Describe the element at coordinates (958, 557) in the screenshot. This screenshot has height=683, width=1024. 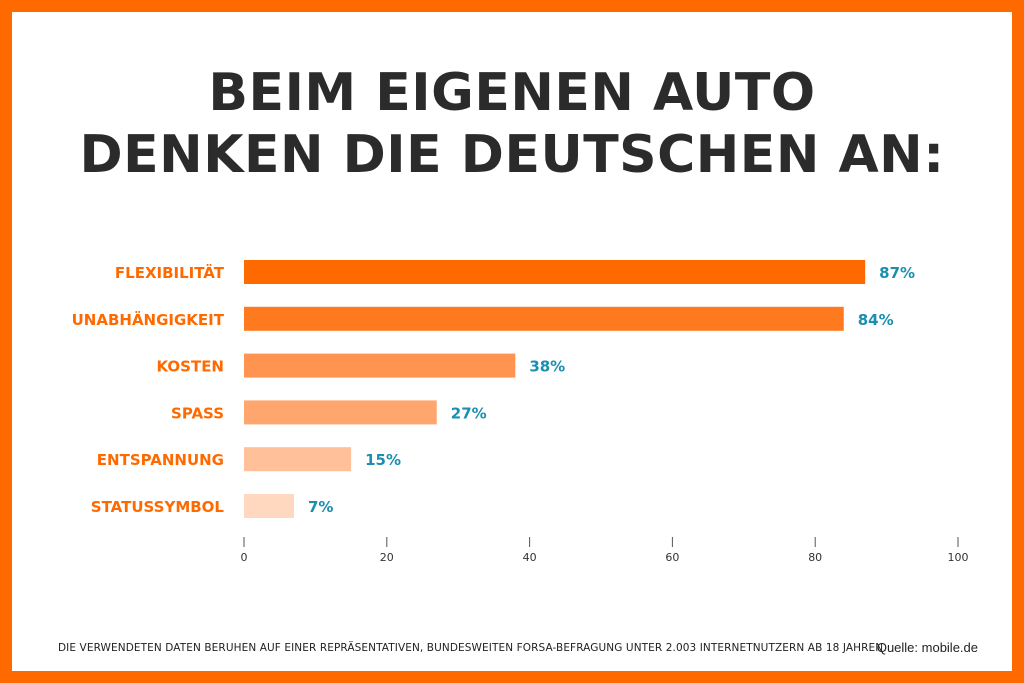
I see `x-tick-label: 100` at that location.